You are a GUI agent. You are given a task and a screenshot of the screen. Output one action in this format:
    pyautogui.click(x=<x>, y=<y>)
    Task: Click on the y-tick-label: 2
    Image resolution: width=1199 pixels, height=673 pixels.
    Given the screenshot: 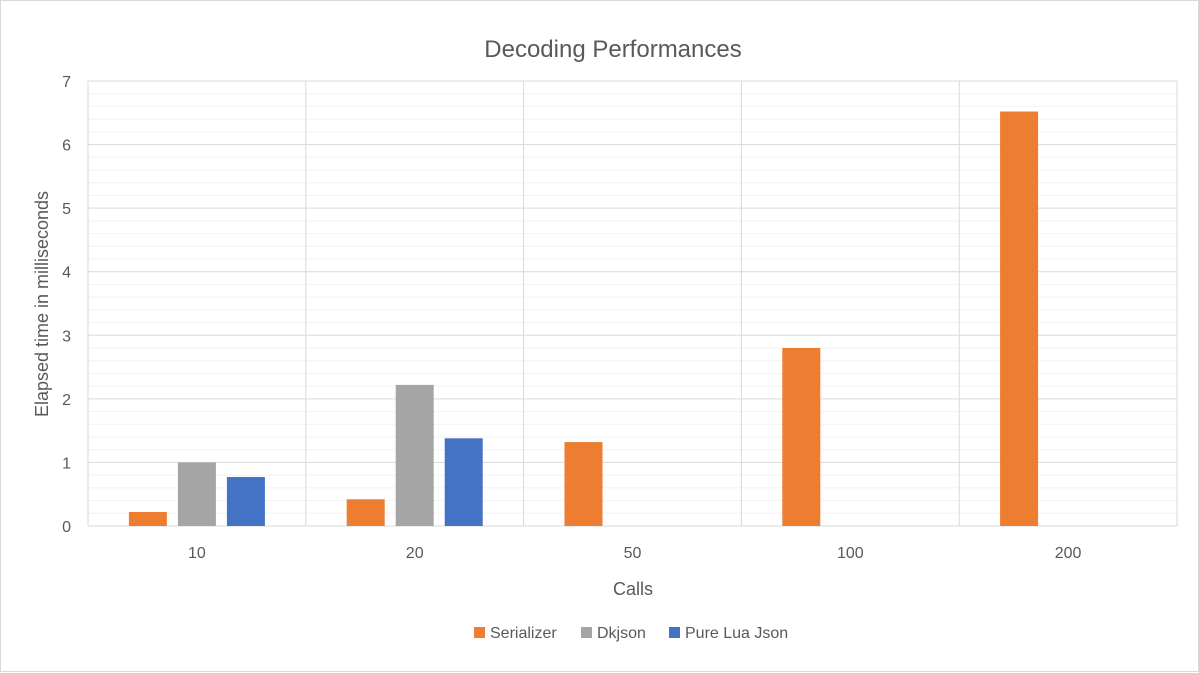 What is the action you would take?
    pyautogui.click(x=66, y=400)
    